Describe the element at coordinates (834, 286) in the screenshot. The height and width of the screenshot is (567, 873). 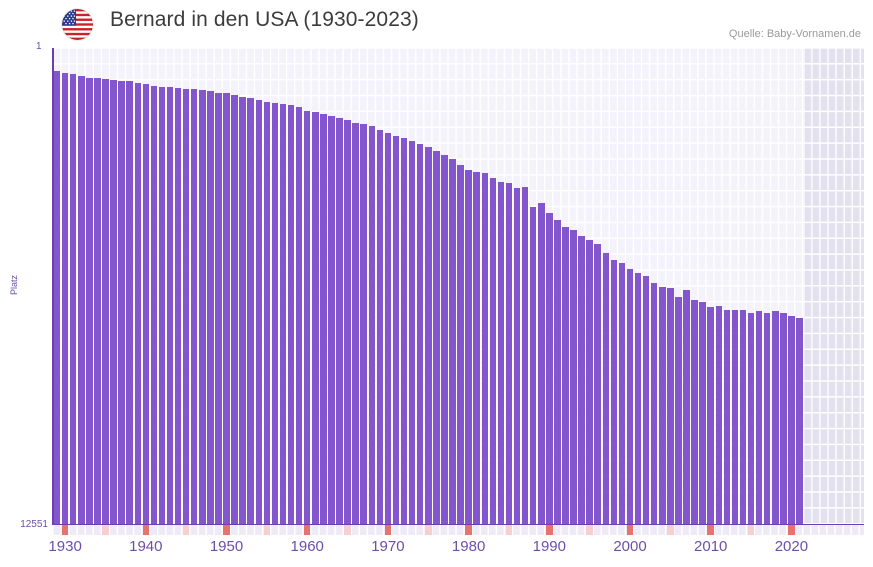
I see `future-shaded-region` at that location.